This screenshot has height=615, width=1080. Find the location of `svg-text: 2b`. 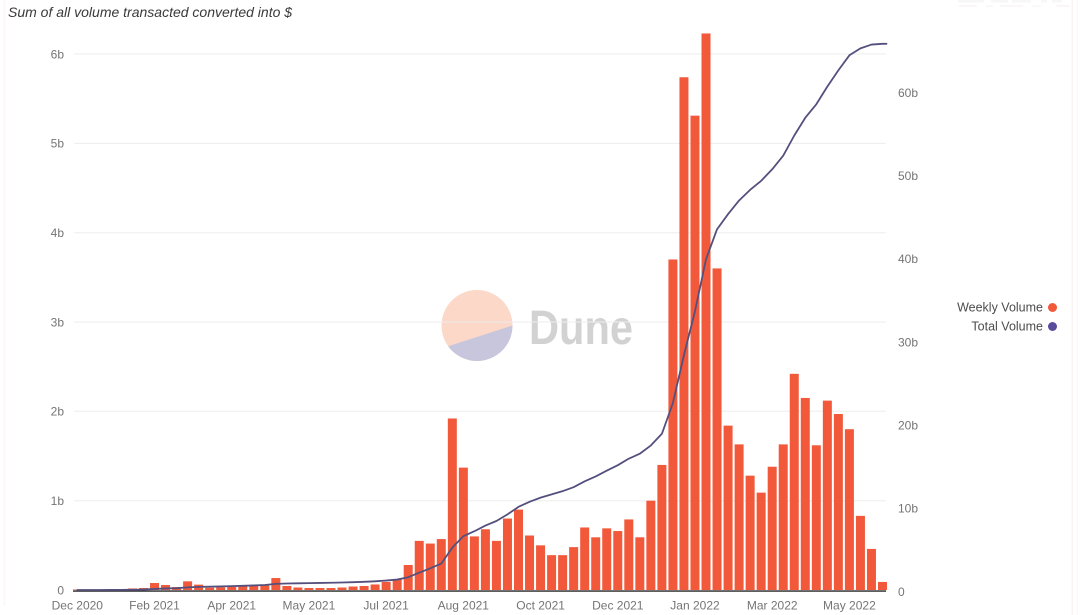

svg-text: 2b is located at coordinates (58, 412).